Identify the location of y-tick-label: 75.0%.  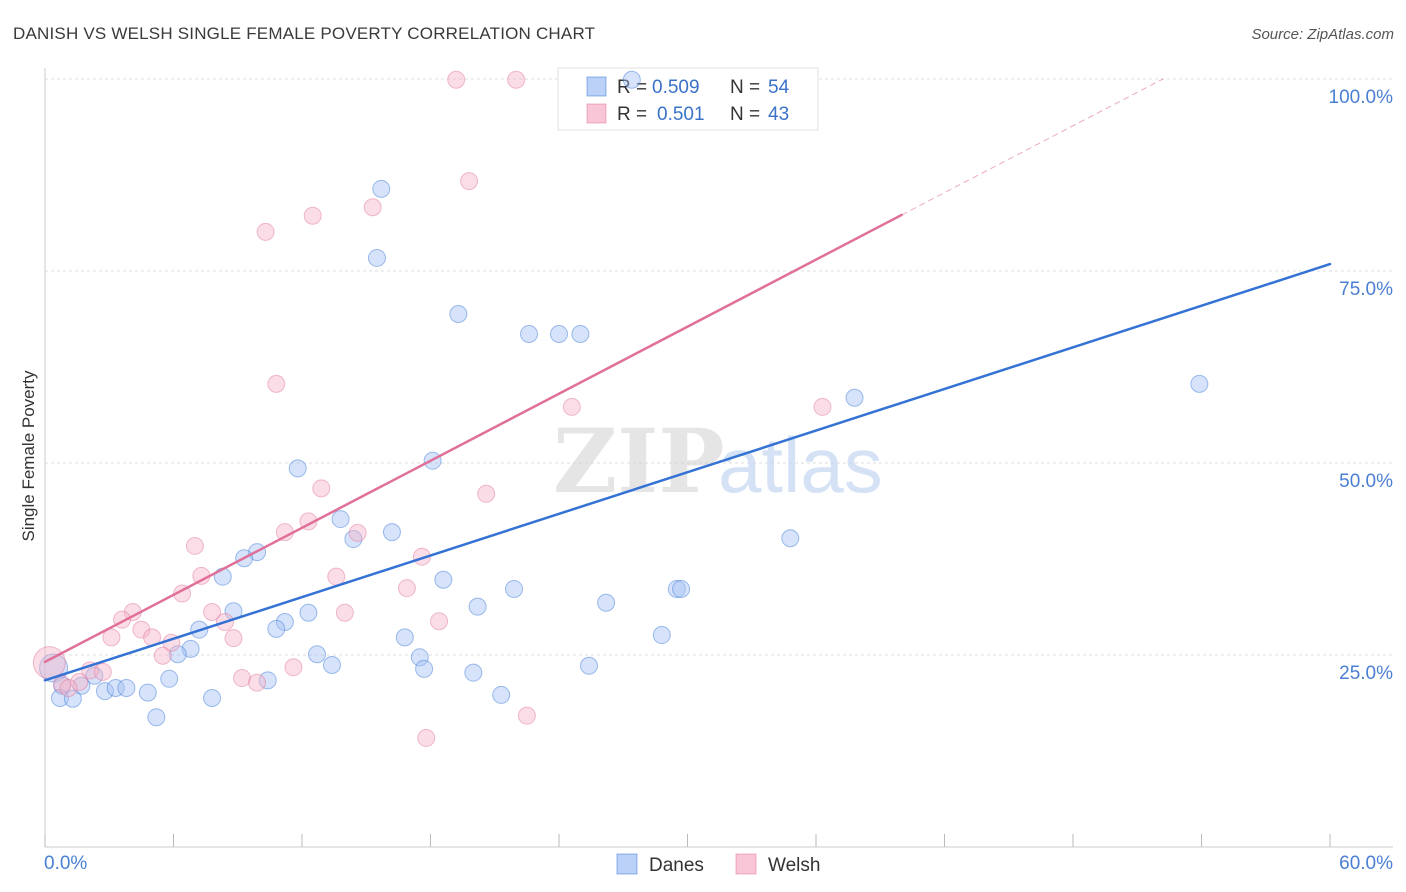
(1366, 289).